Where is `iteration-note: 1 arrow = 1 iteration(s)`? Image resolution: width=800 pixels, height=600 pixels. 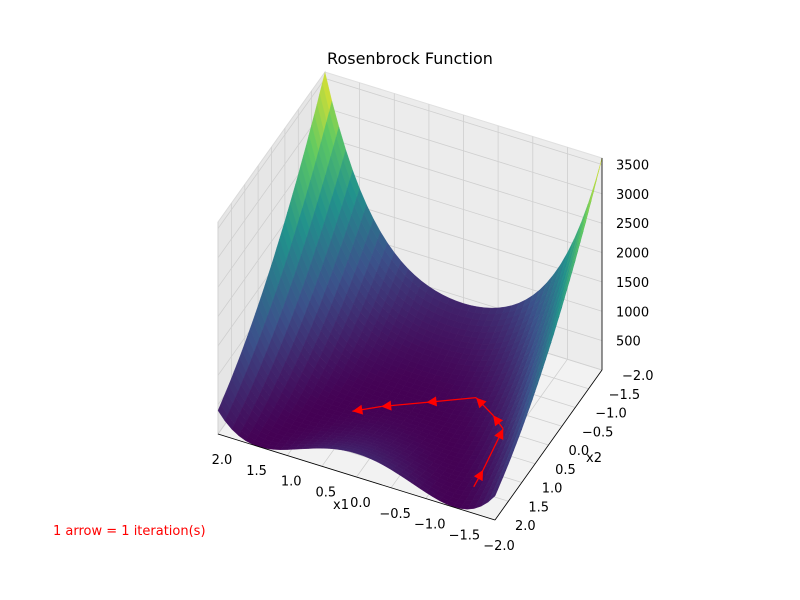 iteration-note: 1 arrow = 1 iteration(s) is located at coordinates (129, 531).